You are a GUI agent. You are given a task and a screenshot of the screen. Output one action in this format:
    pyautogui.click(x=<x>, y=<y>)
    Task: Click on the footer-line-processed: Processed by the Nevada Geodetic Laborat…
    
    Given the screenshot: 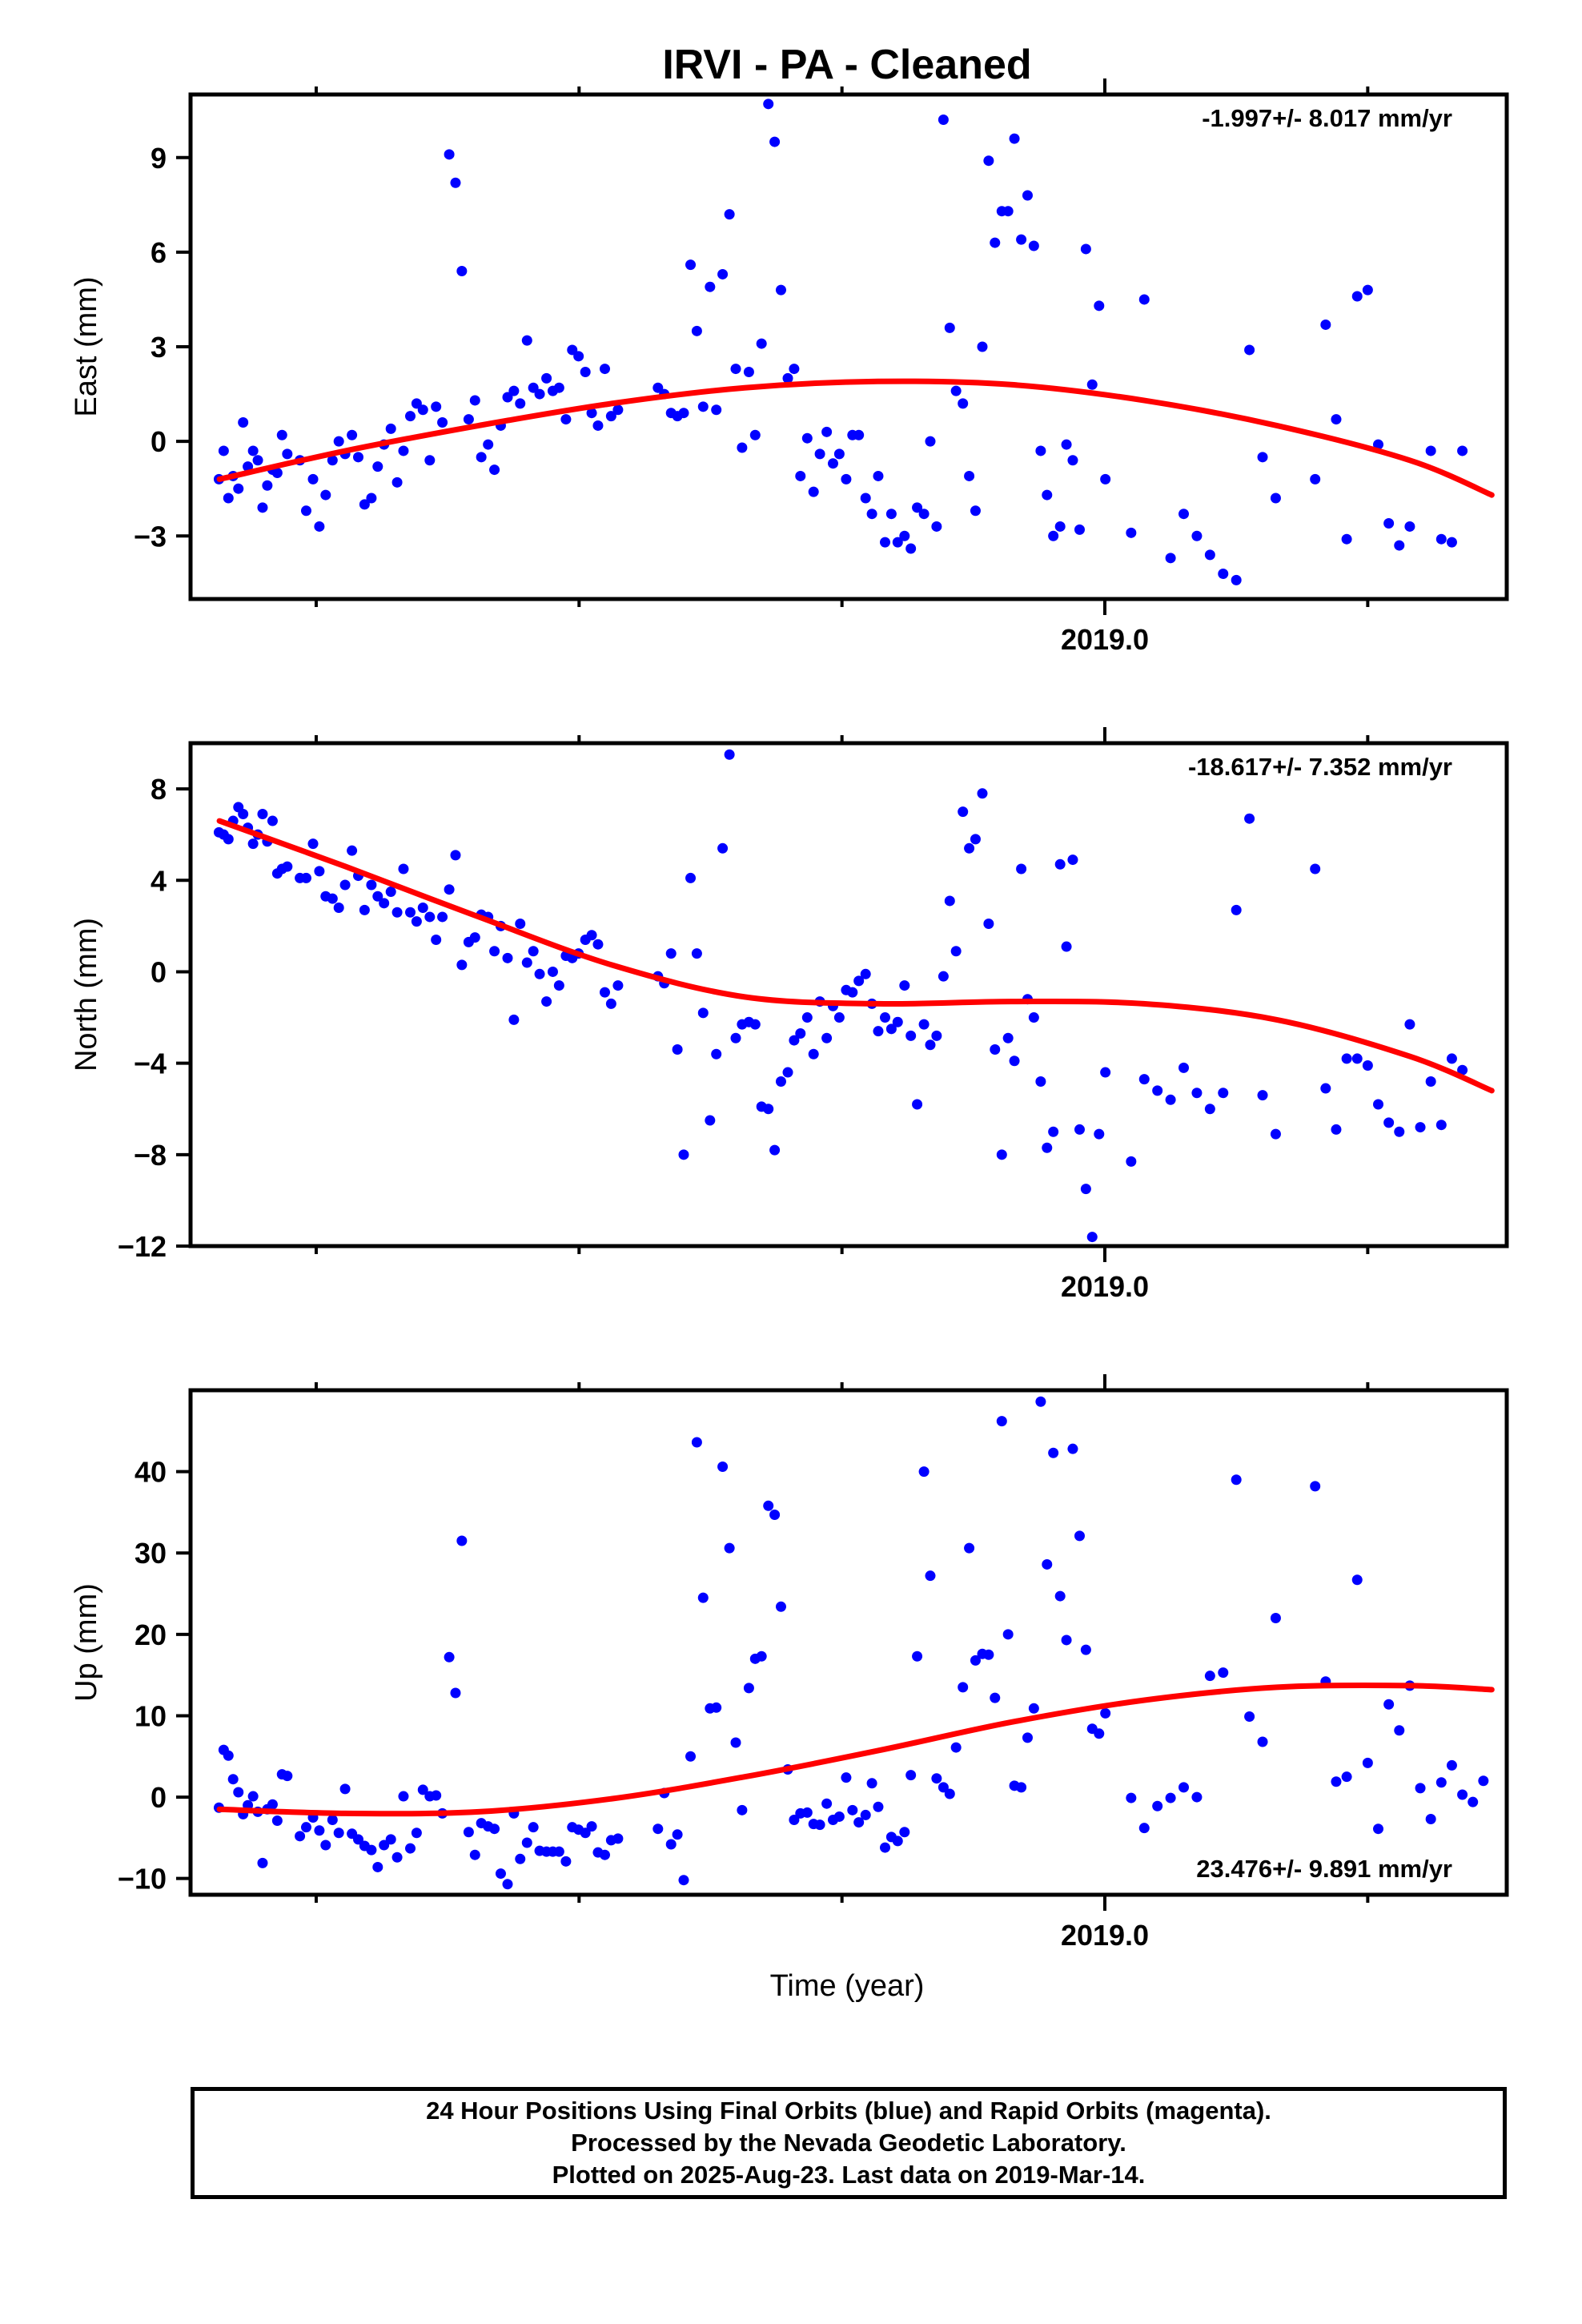 What is the action you would take?
    pyautogui.click(x=848, y=2143)
    